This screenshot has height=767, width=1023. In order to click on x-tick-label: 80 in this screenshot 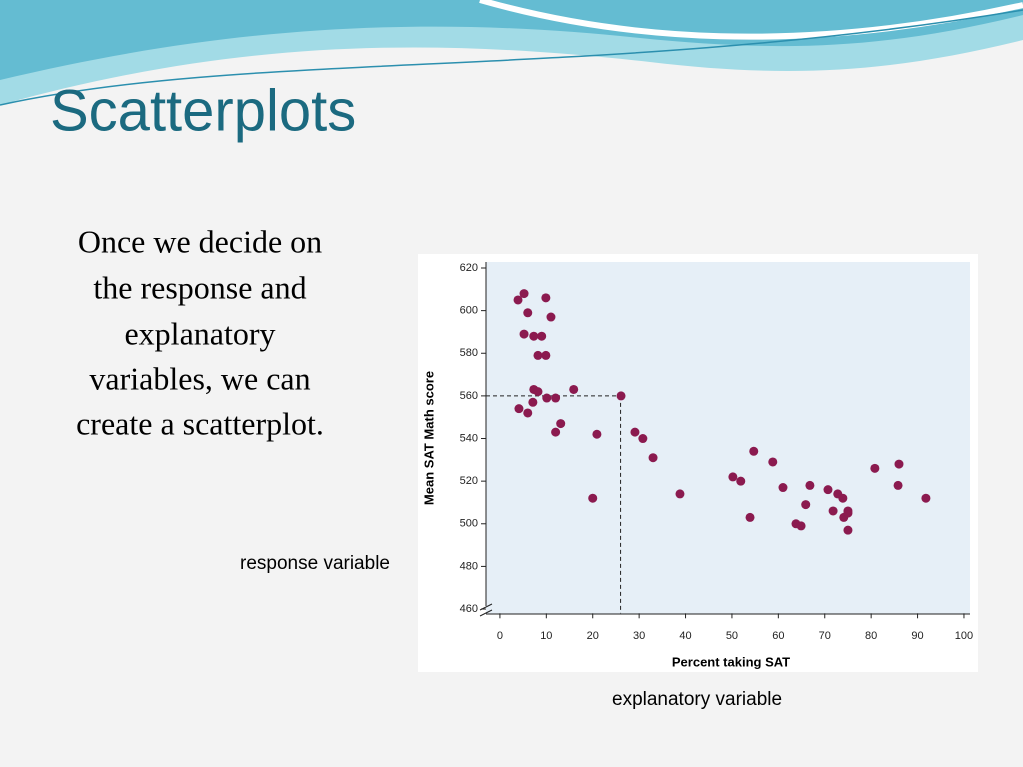, I will do `click(871, 636)`.